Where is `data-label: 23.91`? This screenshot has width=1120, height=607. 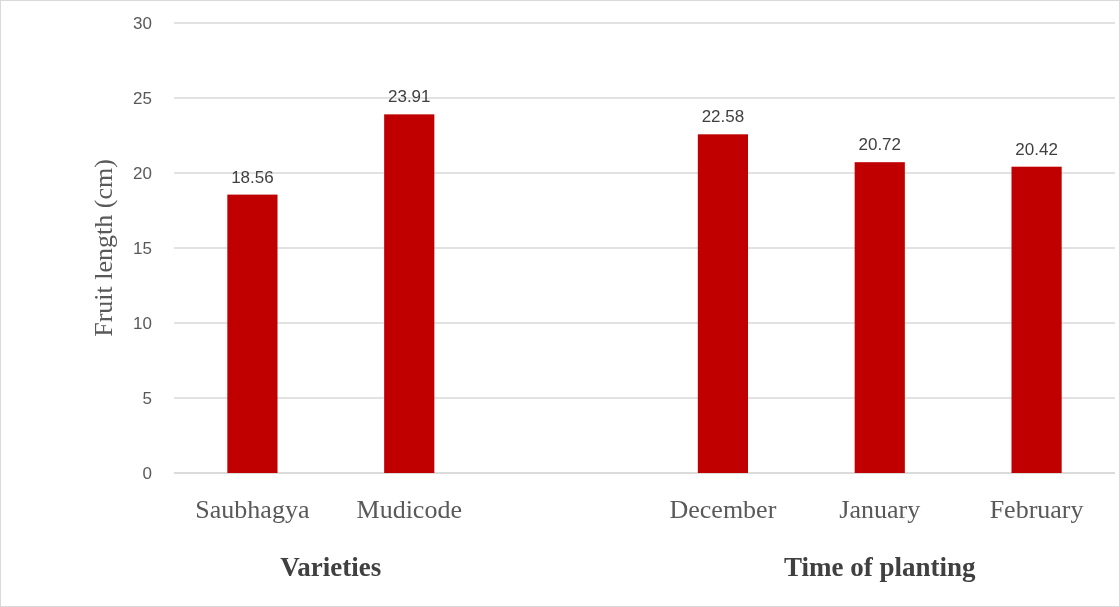
data-label: 23.91 is located at coordinates (409, 97).